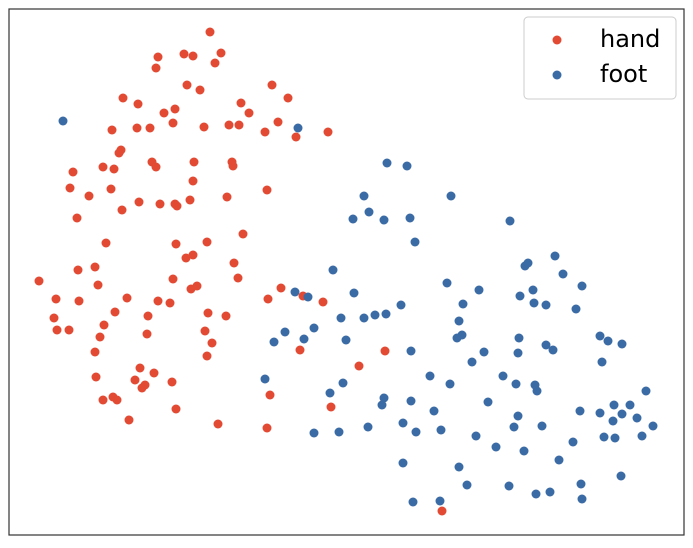 Image resolution: width=693 pixels, height=548 pixels. I want to click on legend-label: hand, so click(630, 39).